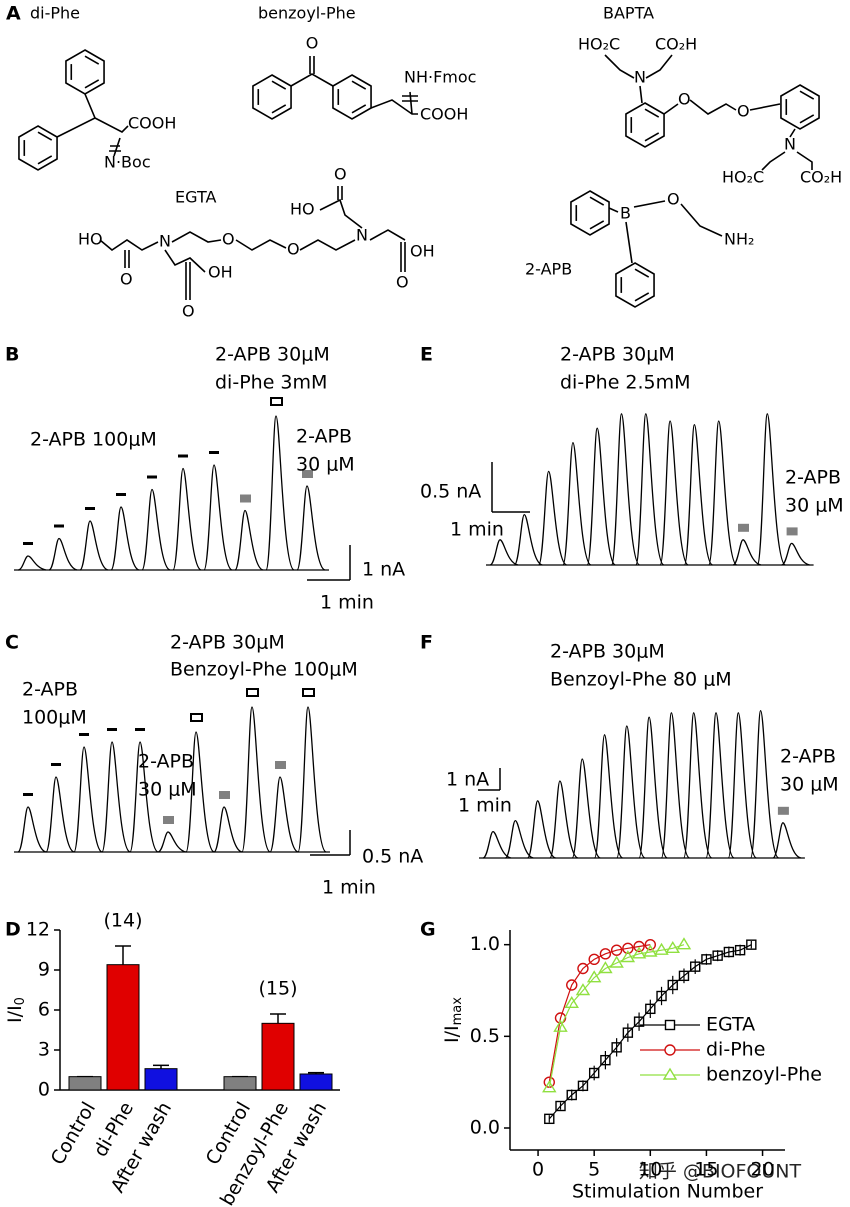 The height and width of the screenshot is (1207, 850). Describe the element at coordinates (676, 44) in the screenshot. I see `atom-label: CO₂H` at that location.